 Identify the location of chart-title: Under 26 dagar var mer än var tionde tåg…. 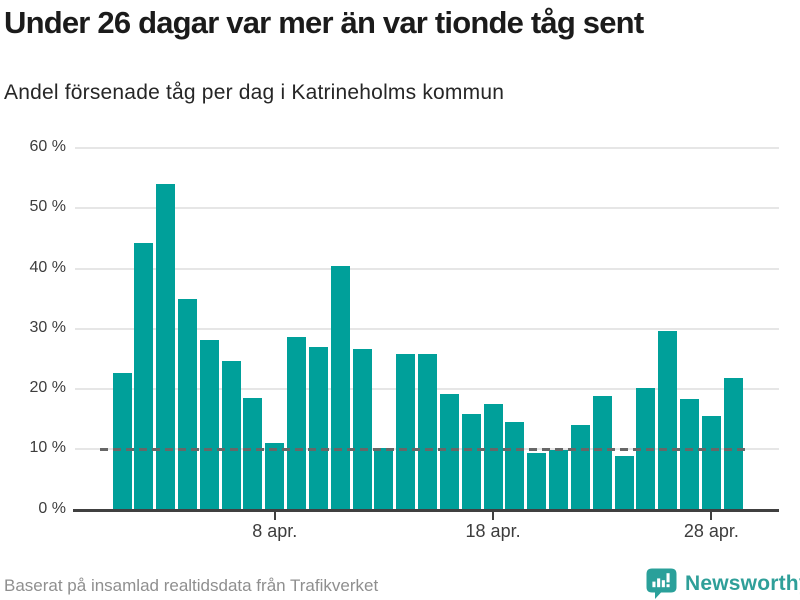
(324, 22).